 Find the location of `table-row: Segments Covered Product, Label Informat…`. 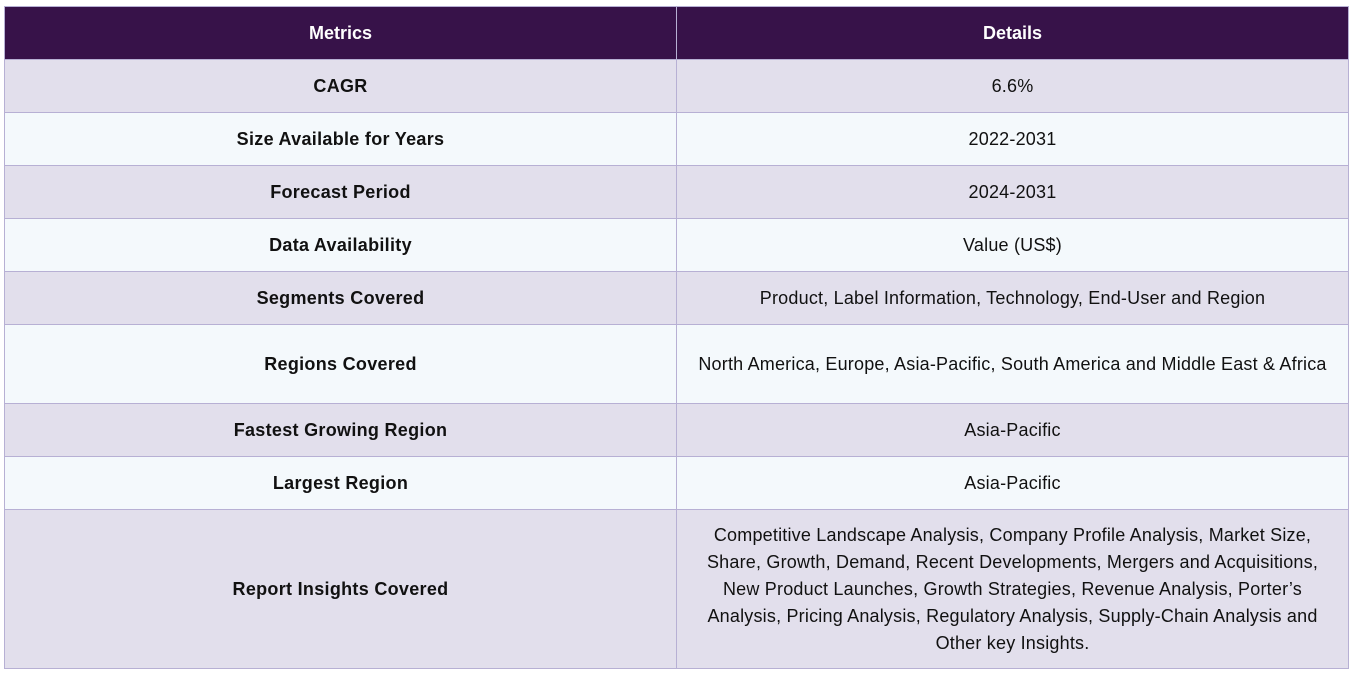

table-row: Segments Covered Product, Label Informat… is located at coordinates (676, 298).